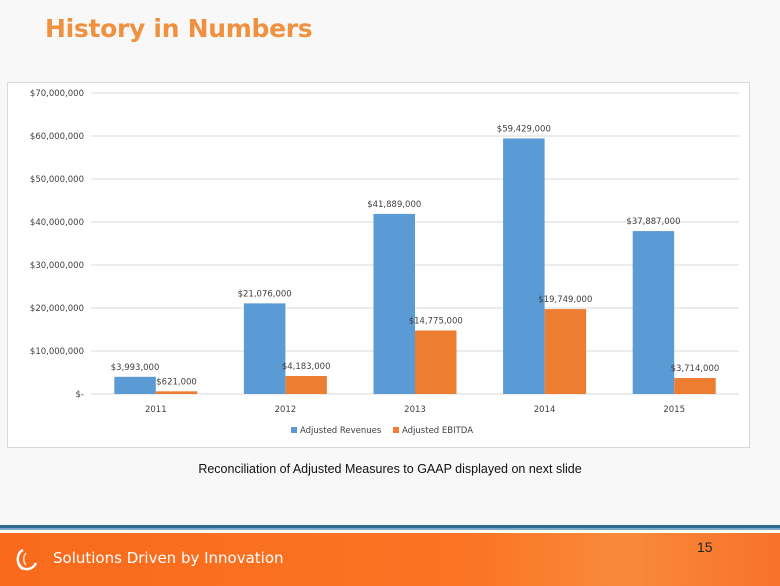  I want to click on page-number: 15, so click(705, 547).